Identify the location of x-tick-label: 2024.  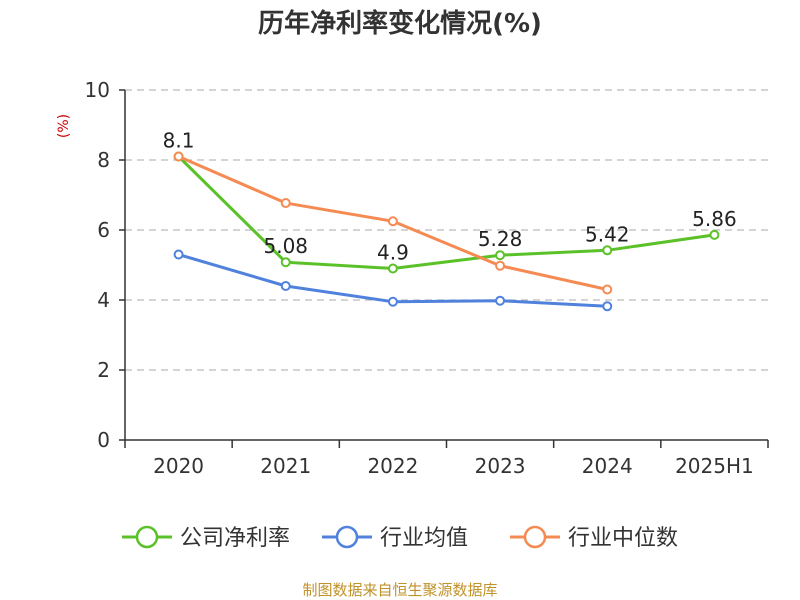
(607, 466).